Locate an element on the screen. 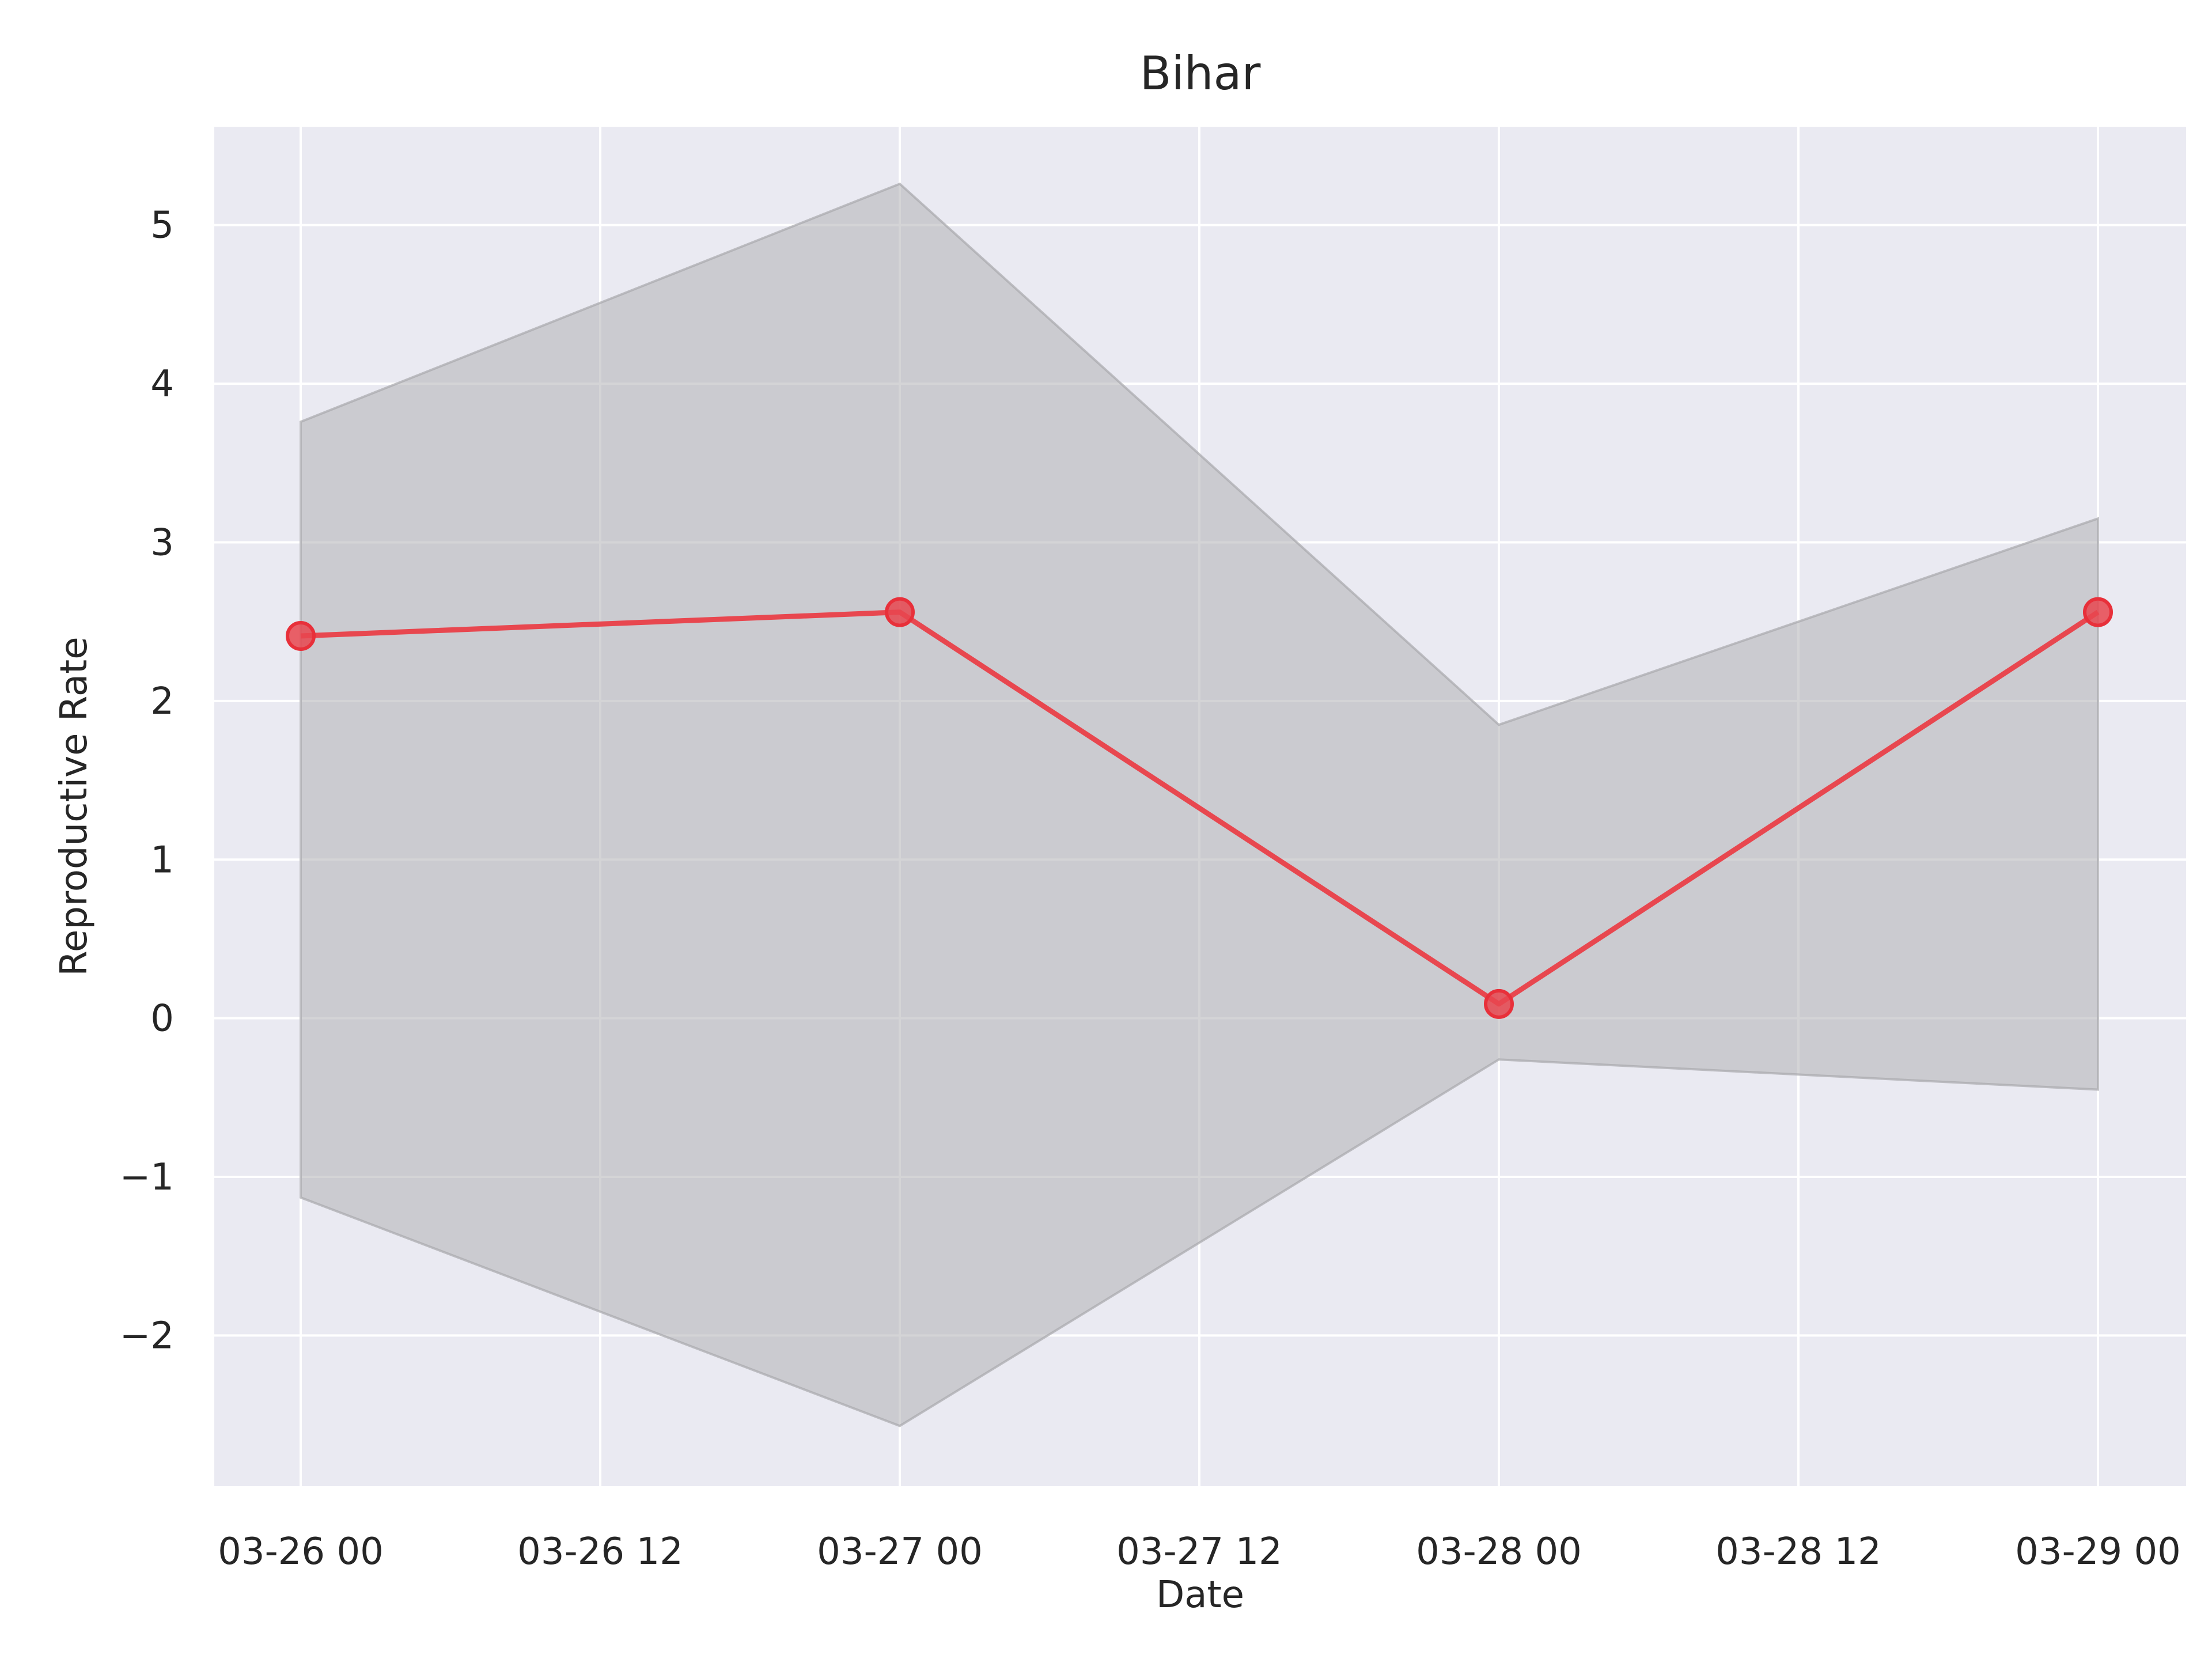 The width and height of the screenshot is (2212, 1659). x-tick-label: 03-27 12 is located at coordinates (1199, 1552).